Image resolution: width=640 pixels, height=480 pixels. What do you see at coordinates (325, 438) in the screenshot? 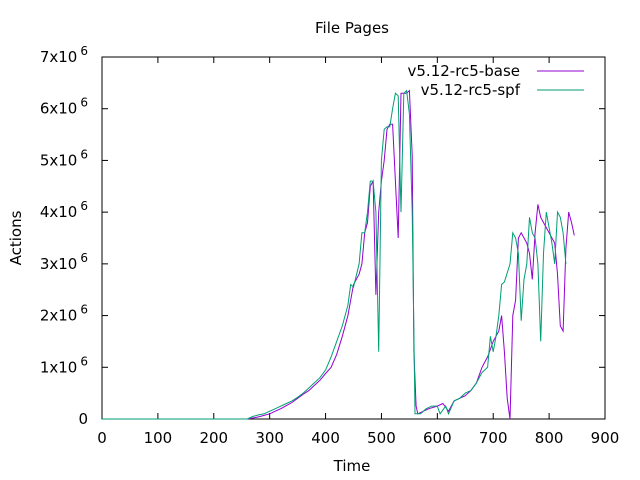
I see `x-tick-label: 400` at bounding box center [325, 438].